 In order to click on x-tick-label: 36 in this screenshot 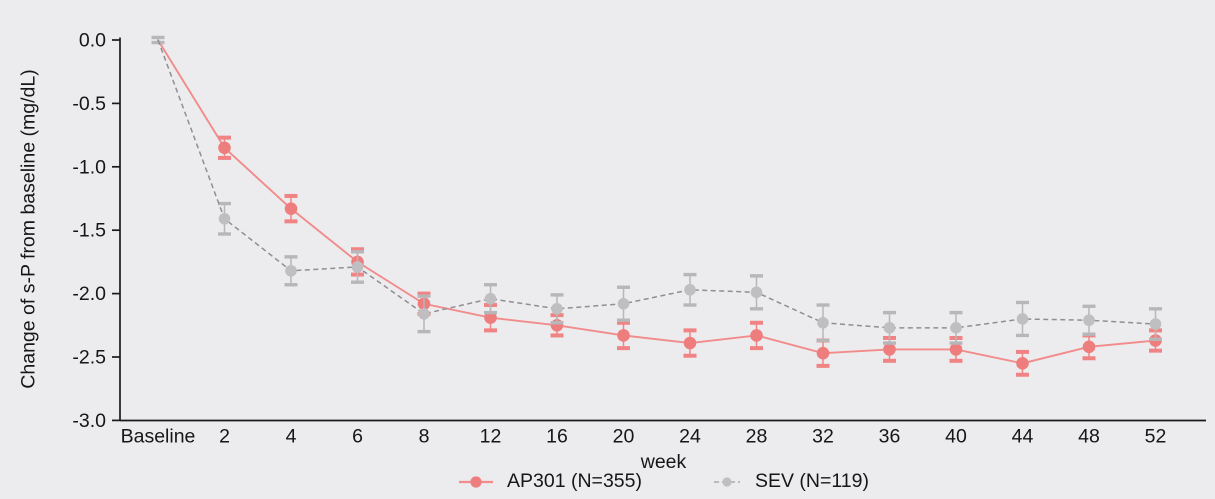, I will do `click(890, 437)`.